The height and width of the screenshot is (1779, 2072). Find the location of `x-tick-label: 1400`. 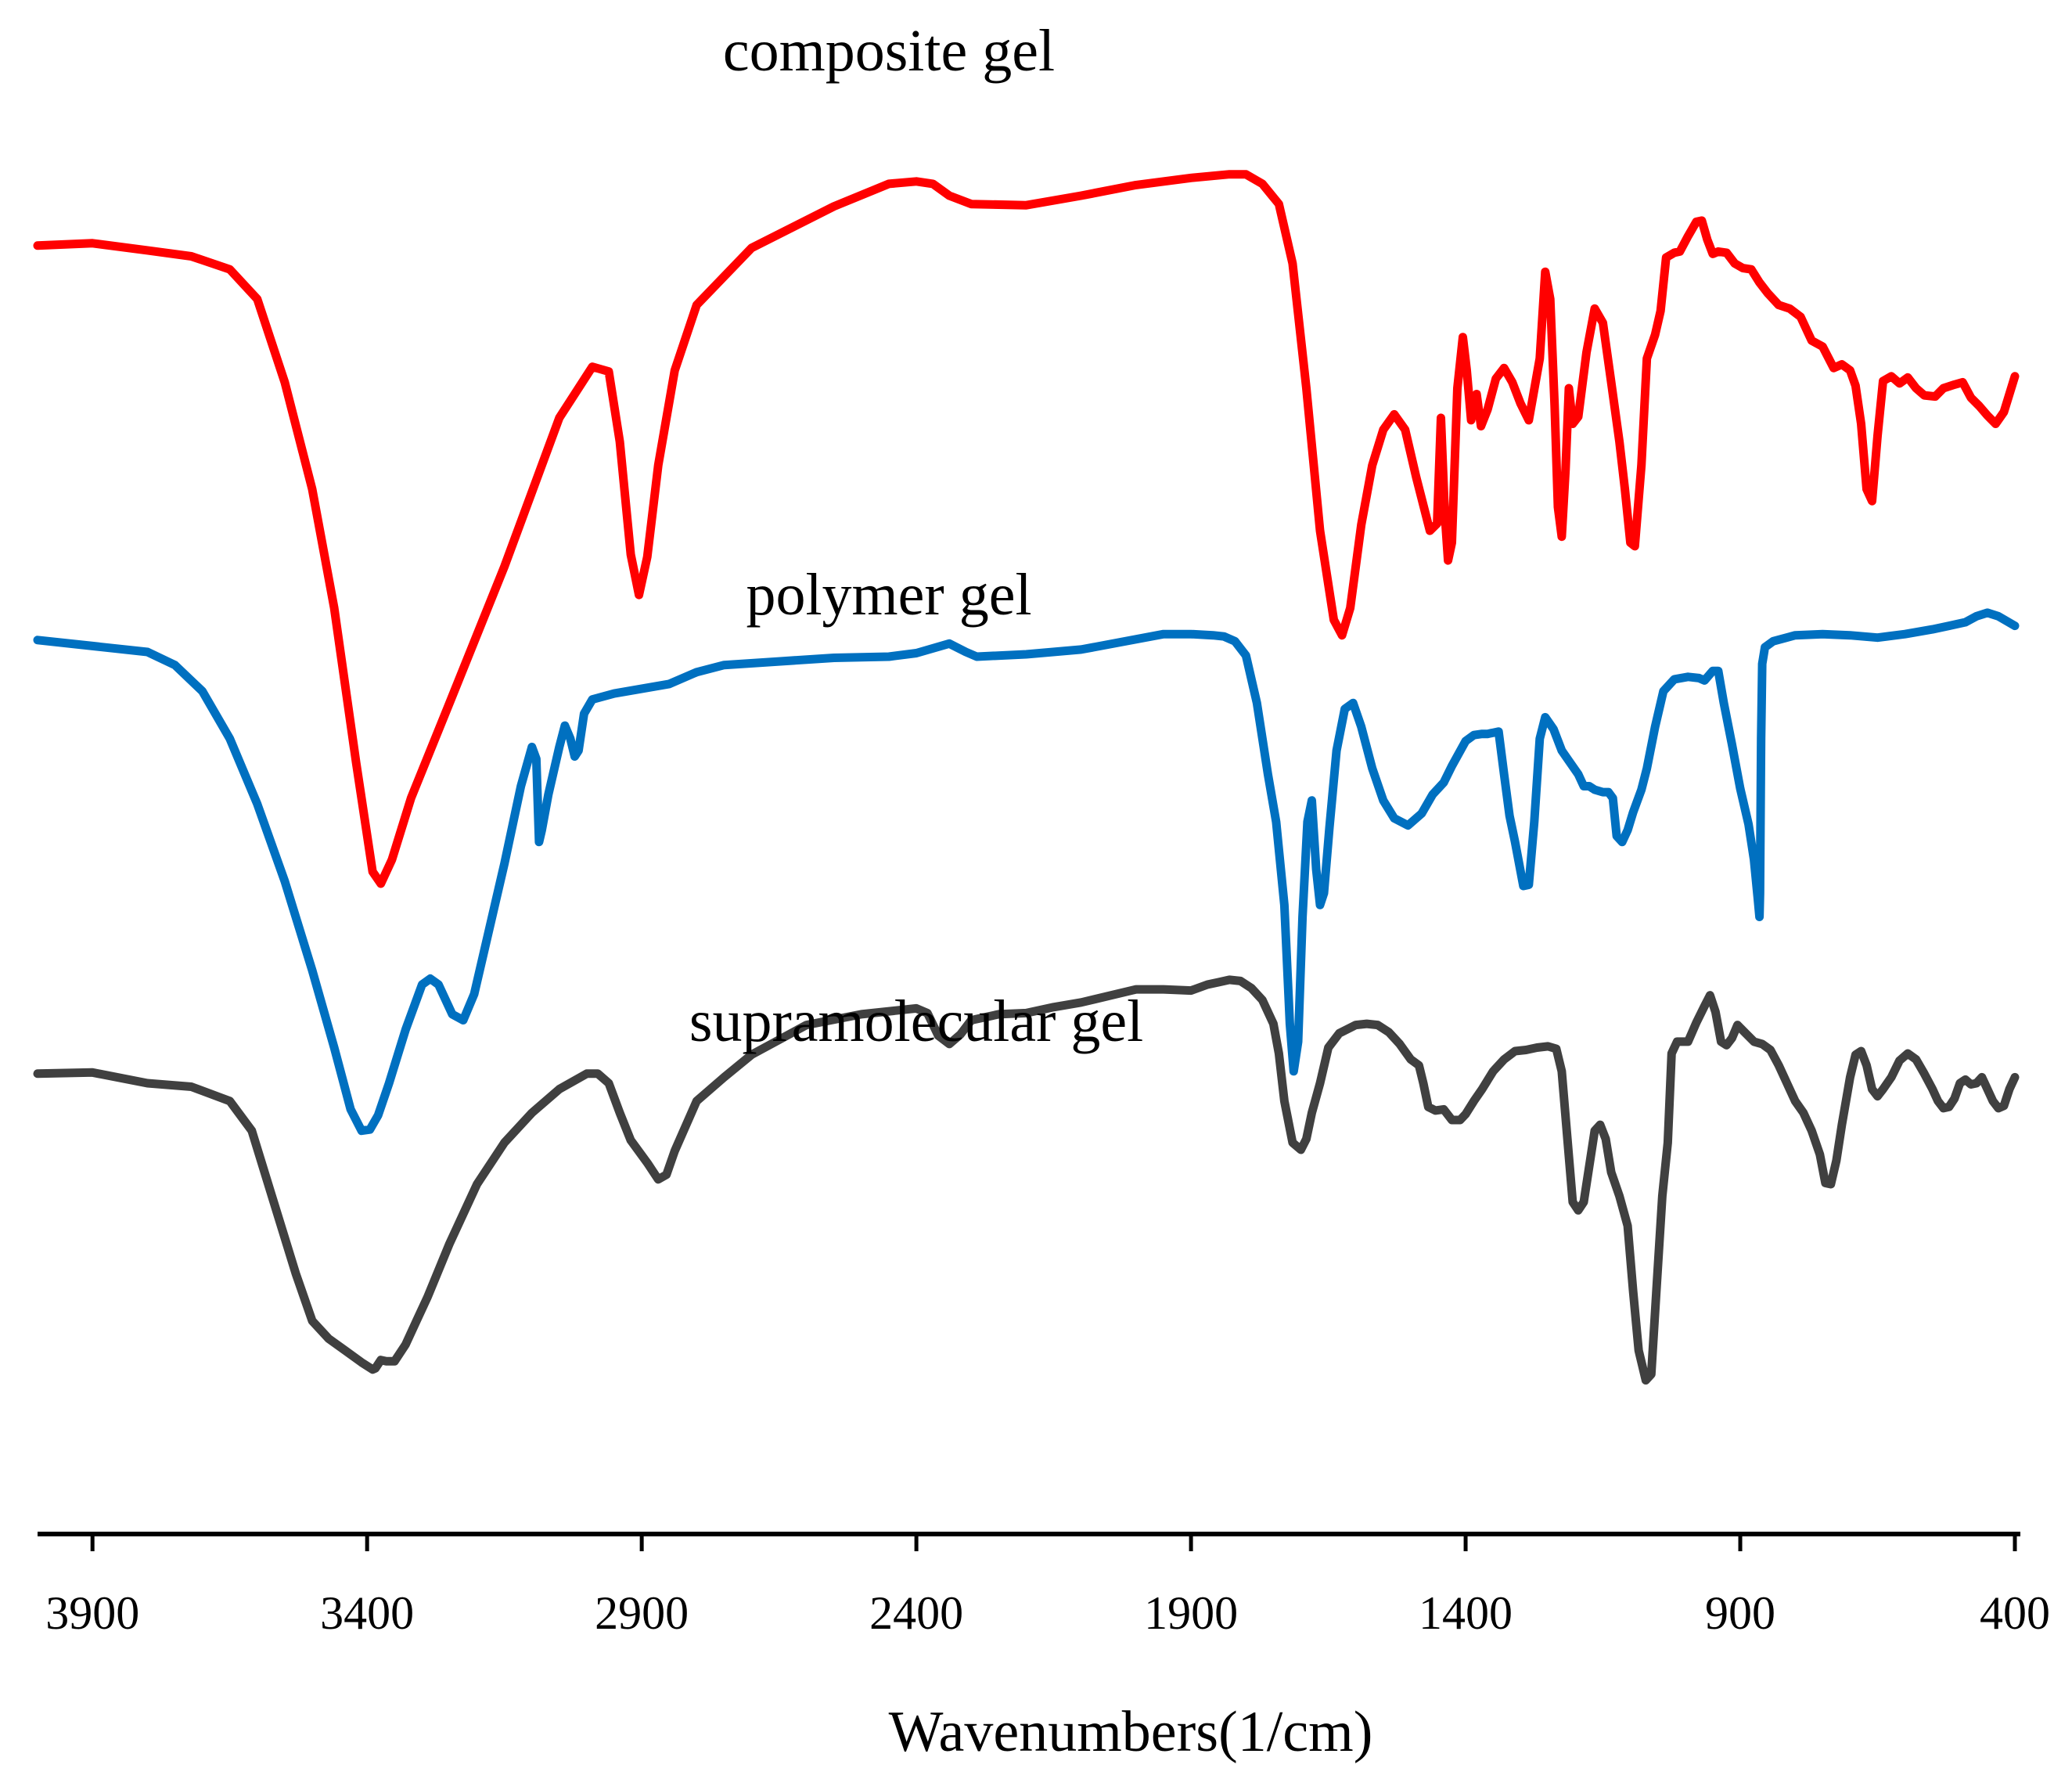

x-tick-label: 1400 is located at coordinates (1466, 1613).